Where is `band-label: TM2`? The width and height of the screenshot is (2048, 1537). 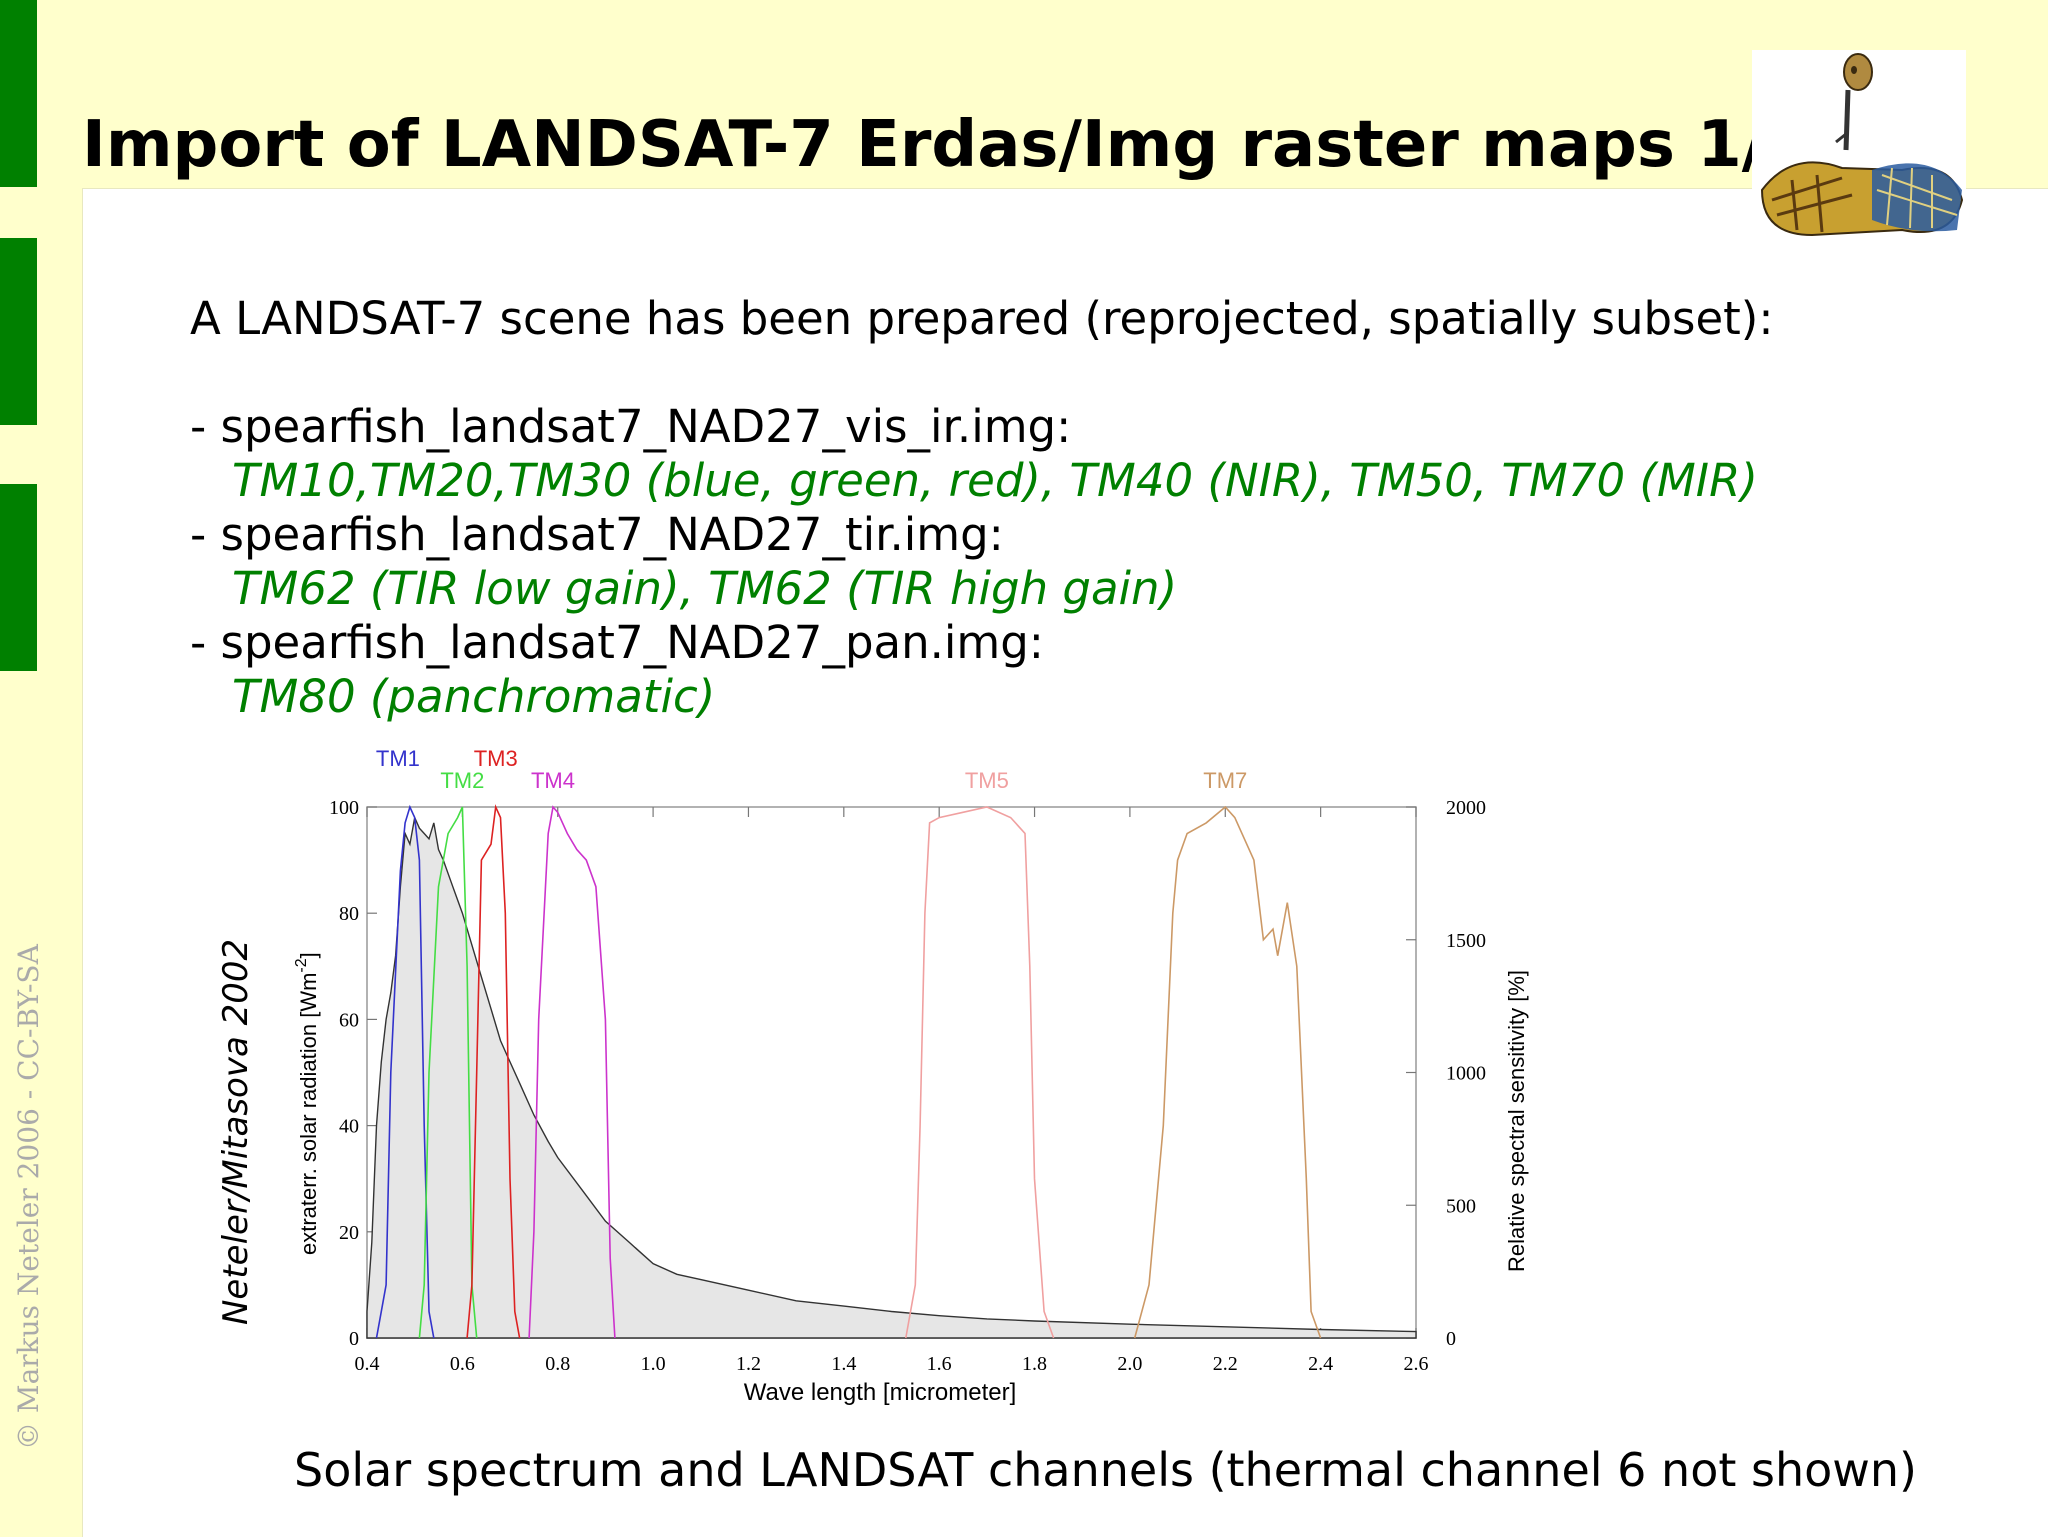 band-label: TM2 is located at coordinates (462, 780).